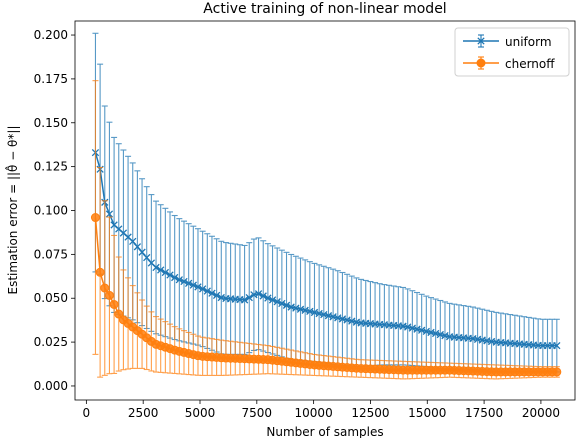 This screenshot has width=578, height=438. I want to click on y-tick-label: 0.050, so click(51, 298).